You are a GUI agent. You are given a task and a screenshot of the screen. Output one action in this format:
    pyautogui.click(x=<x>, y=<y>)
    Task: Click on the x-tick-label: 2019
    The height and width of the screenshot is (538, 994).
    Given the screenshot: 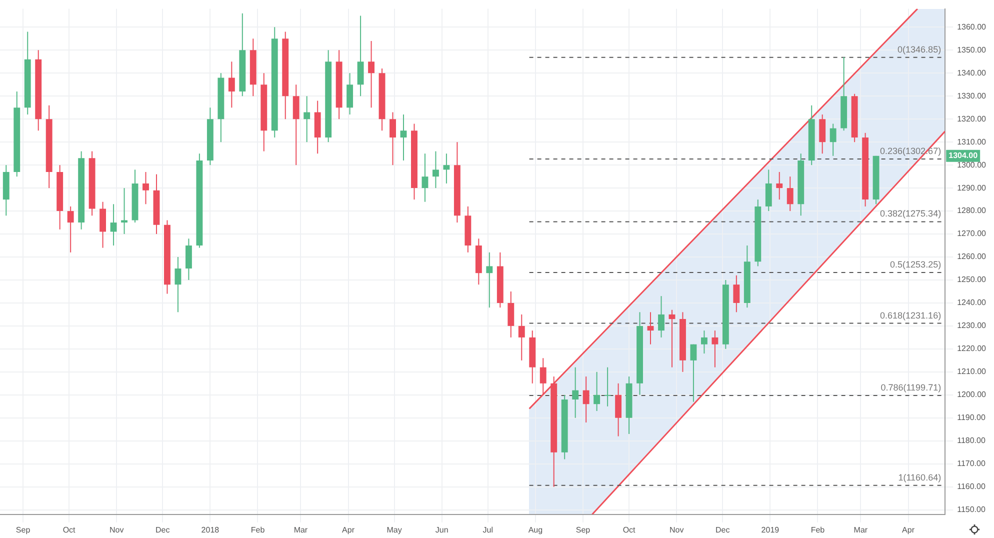 What is the action you would take?
    pyautogui.click(x=770, y=529)
    